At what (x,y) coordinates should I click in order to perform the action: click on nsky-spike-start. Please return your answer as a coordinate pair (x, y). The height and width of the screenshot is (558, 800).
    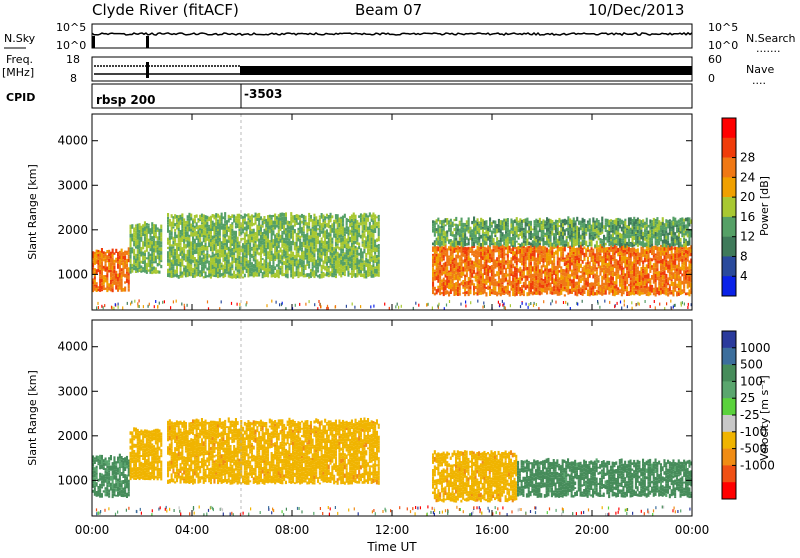
    Looking at the image, I should click on (93, 42).